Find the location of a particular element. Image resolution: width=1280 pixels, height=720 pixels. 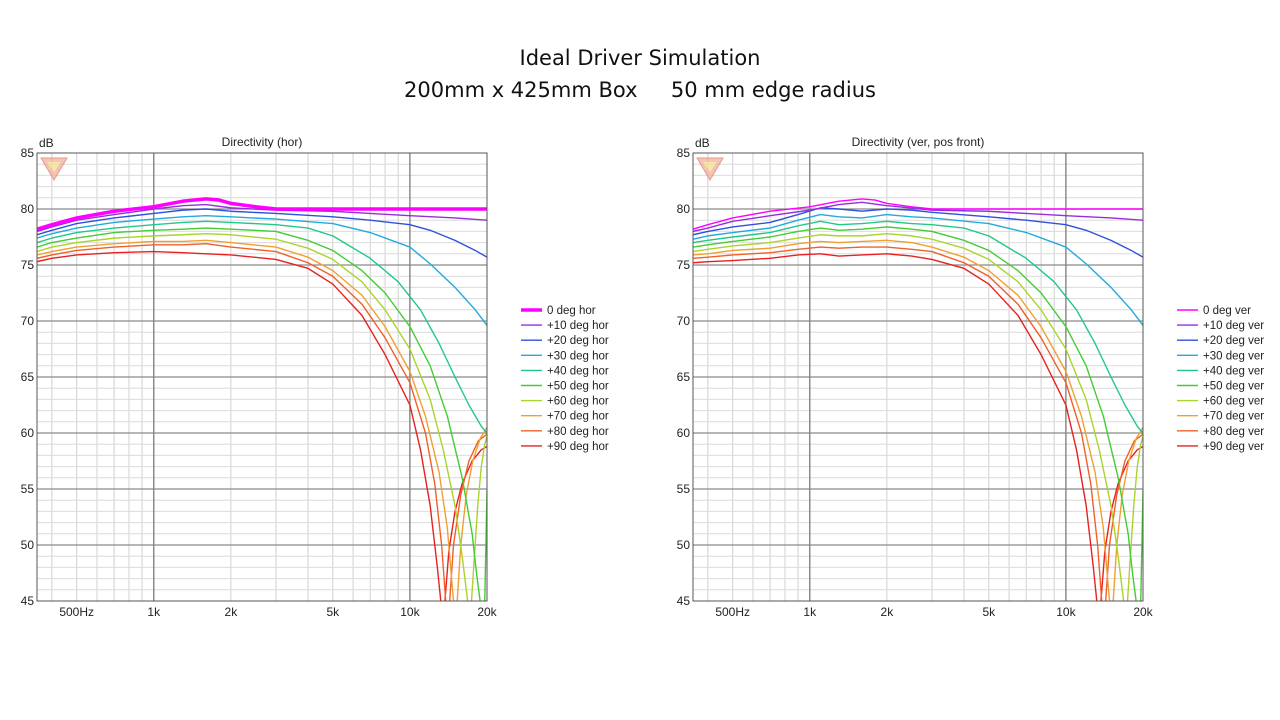

legend-entry: +70 deg hor is located at coordinates (578, 417).